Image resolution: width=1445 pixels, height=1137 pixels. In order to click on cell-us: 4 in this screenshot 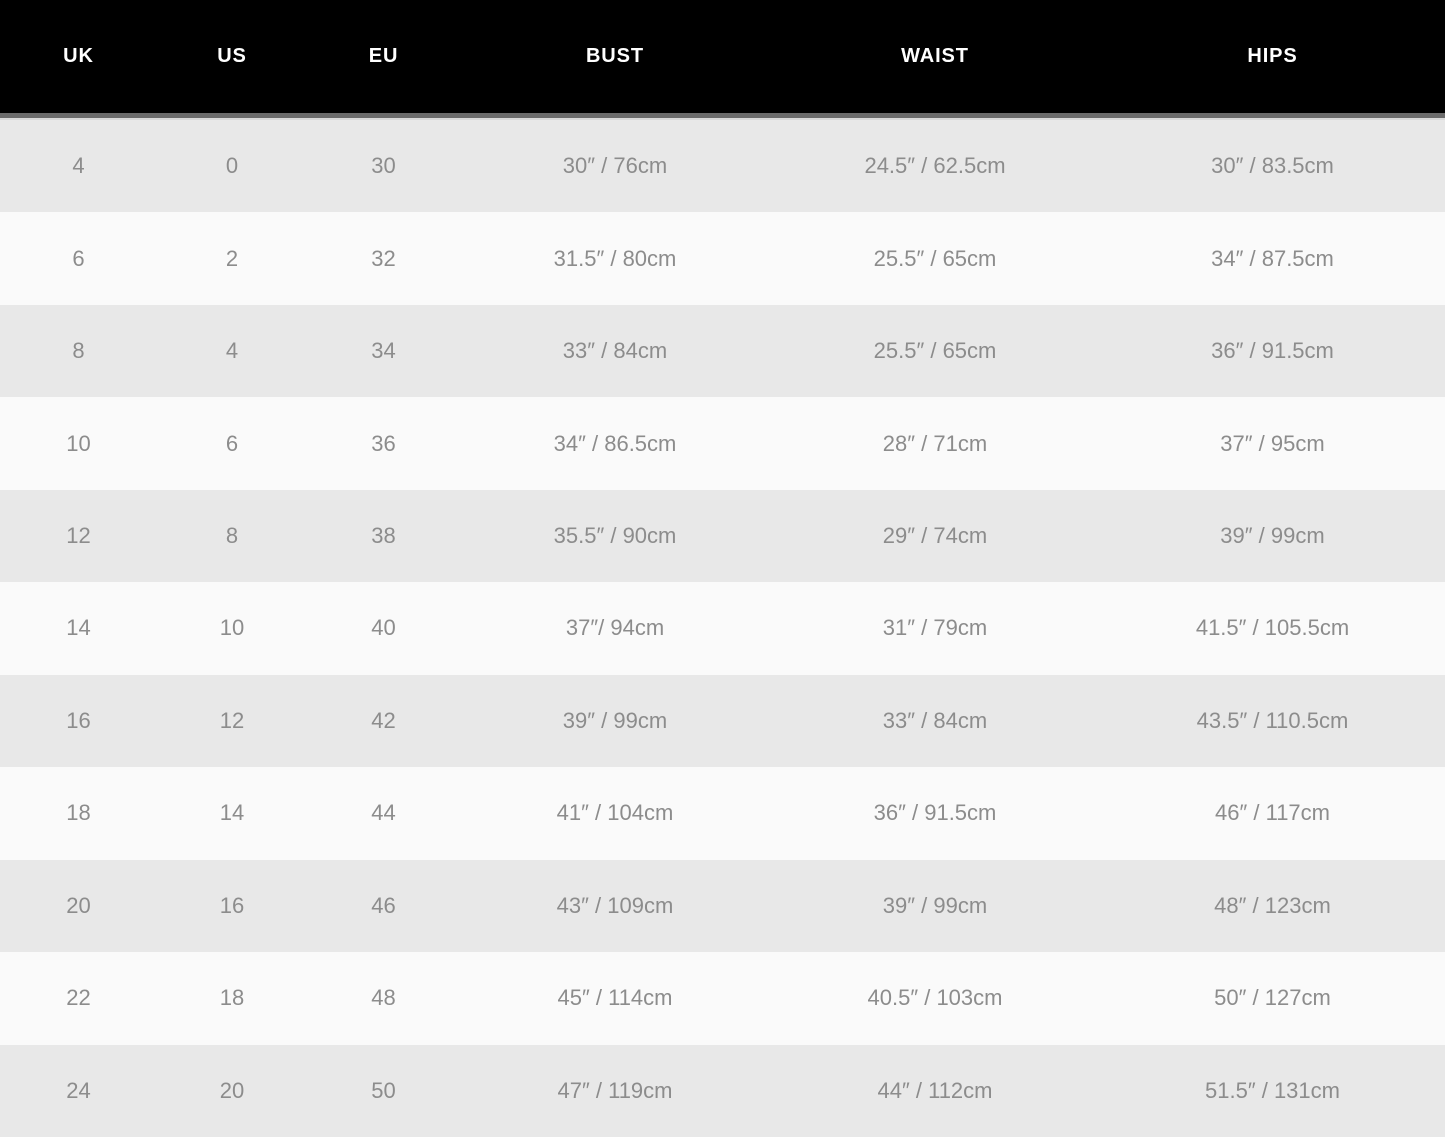, I will do `click(232, 351)`.